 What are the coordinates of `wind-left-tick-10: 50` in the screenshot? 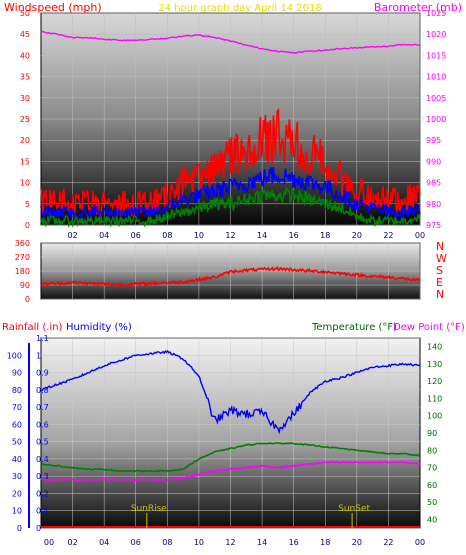 It's located at (25, 13).